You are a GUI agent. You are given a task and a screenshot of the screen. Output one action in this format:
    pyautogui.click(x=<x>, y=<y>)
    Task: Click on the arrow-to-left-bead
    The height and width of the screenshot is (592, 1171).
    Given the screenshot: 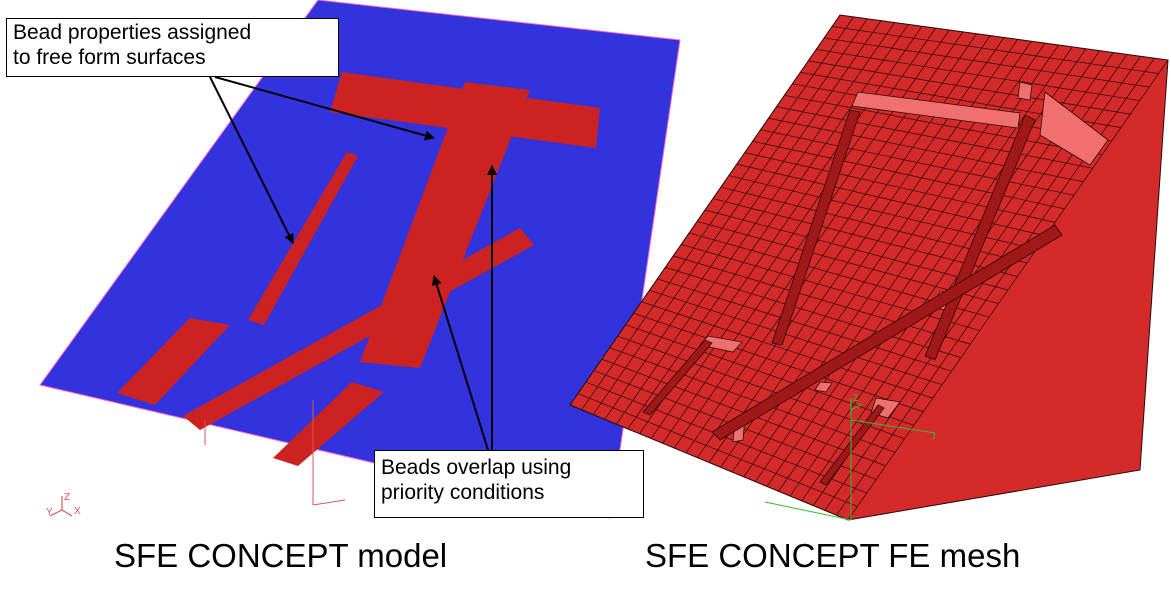 What is the action you would take?
    pyautogui.click(x=251, y=160)
    